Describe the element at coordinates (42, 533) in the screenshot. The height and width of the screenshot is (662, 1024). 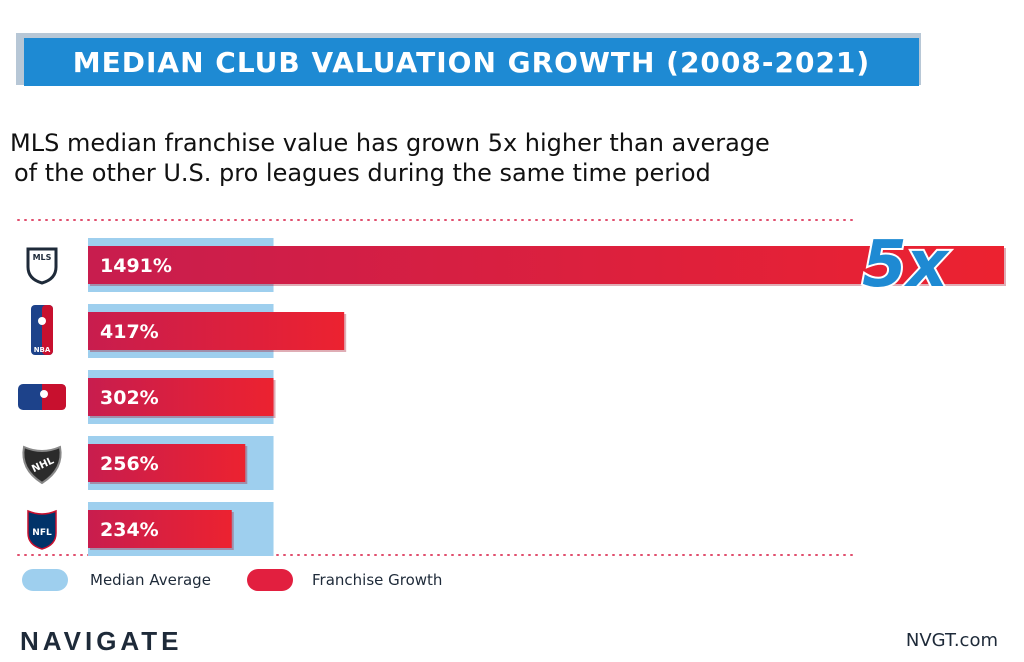
I see `nfl-logo-label: NFL` at that location.